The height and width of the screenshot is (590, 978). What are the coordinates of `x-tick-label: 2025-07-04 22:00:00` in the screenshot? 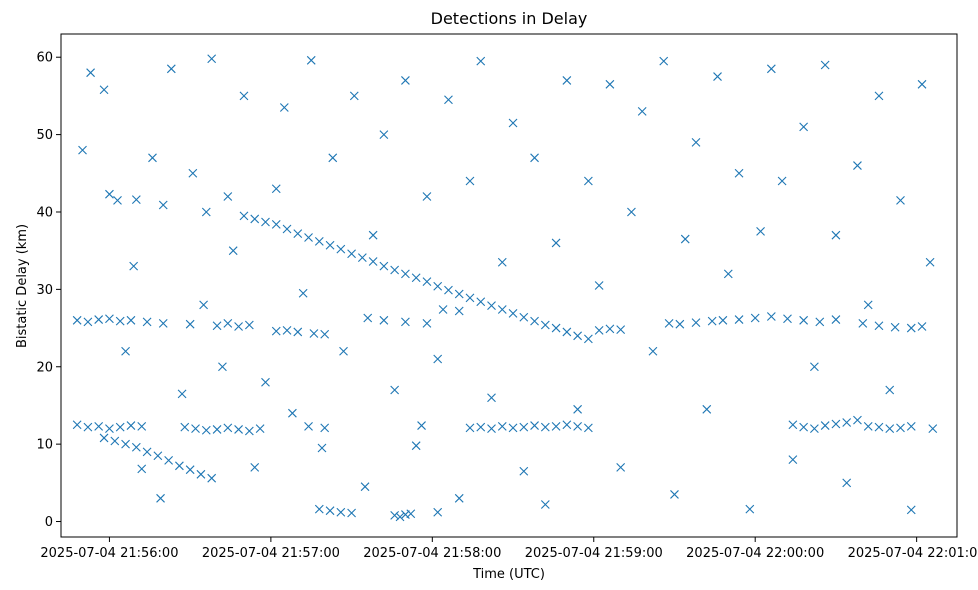 It's located at (755, 553).